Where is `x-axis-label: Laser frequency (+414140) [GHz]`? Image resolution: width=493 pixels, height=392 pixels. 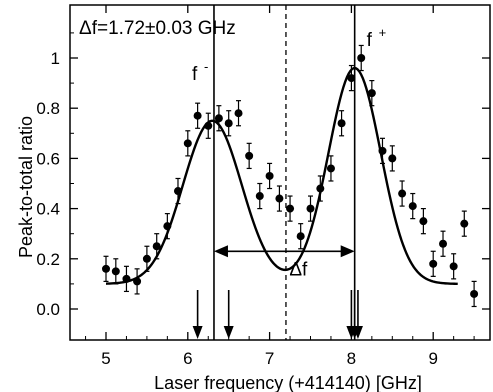 x-axis-label: Laser frequency (+414140) [GHz] is located at coordinates (288, 382).